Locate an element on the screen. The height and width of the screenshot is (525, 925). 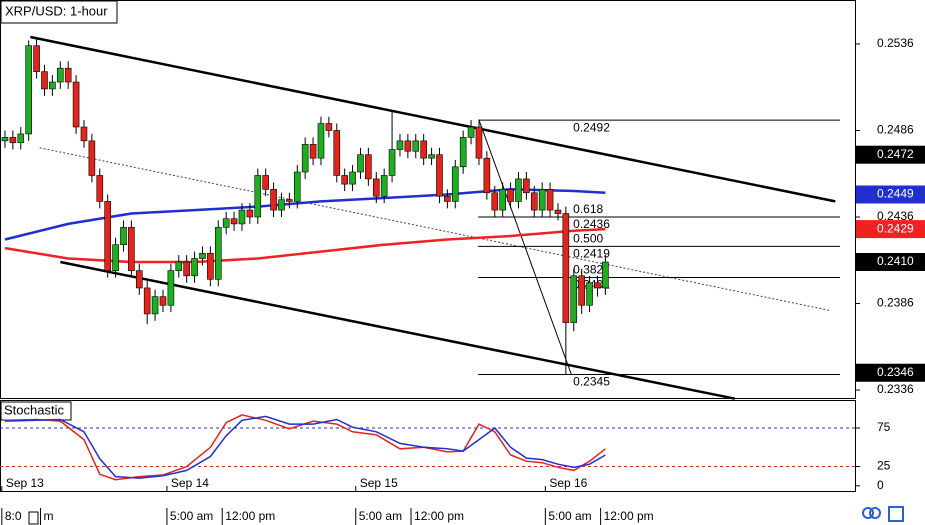
date-label: Sep 15 is located at coordinates (379, 483).